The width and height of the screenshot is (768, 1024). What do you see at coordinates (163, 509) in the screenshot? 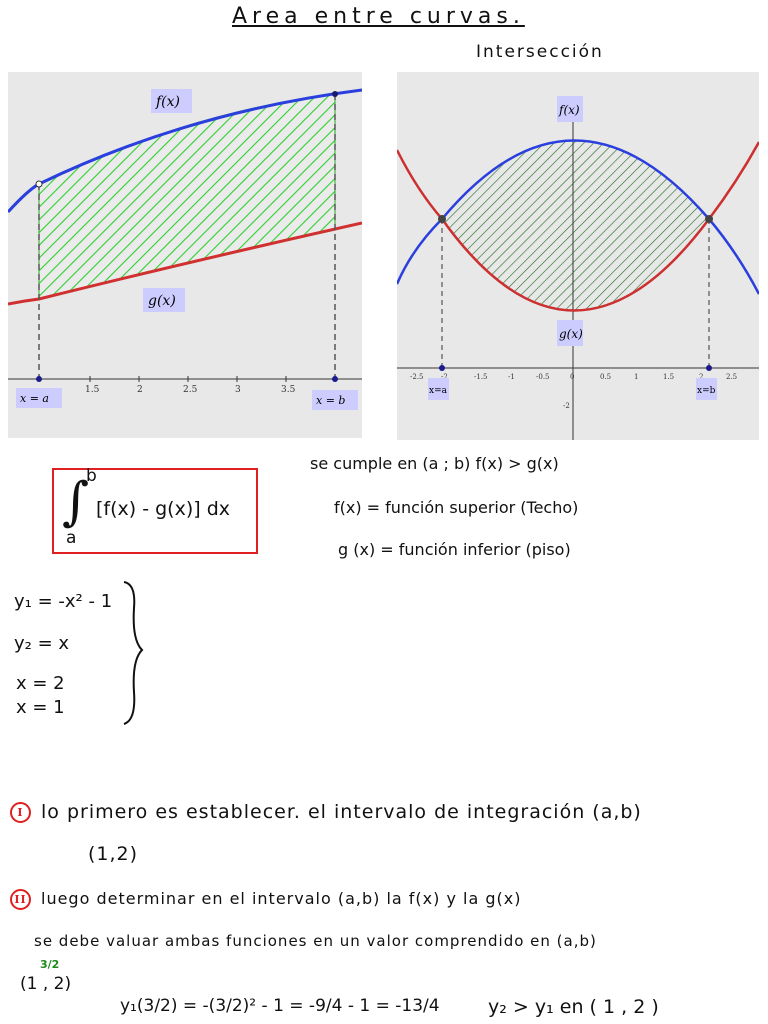
I see `integrand: [f(x) - g(x)] dx` at bounding box center [163, 509].